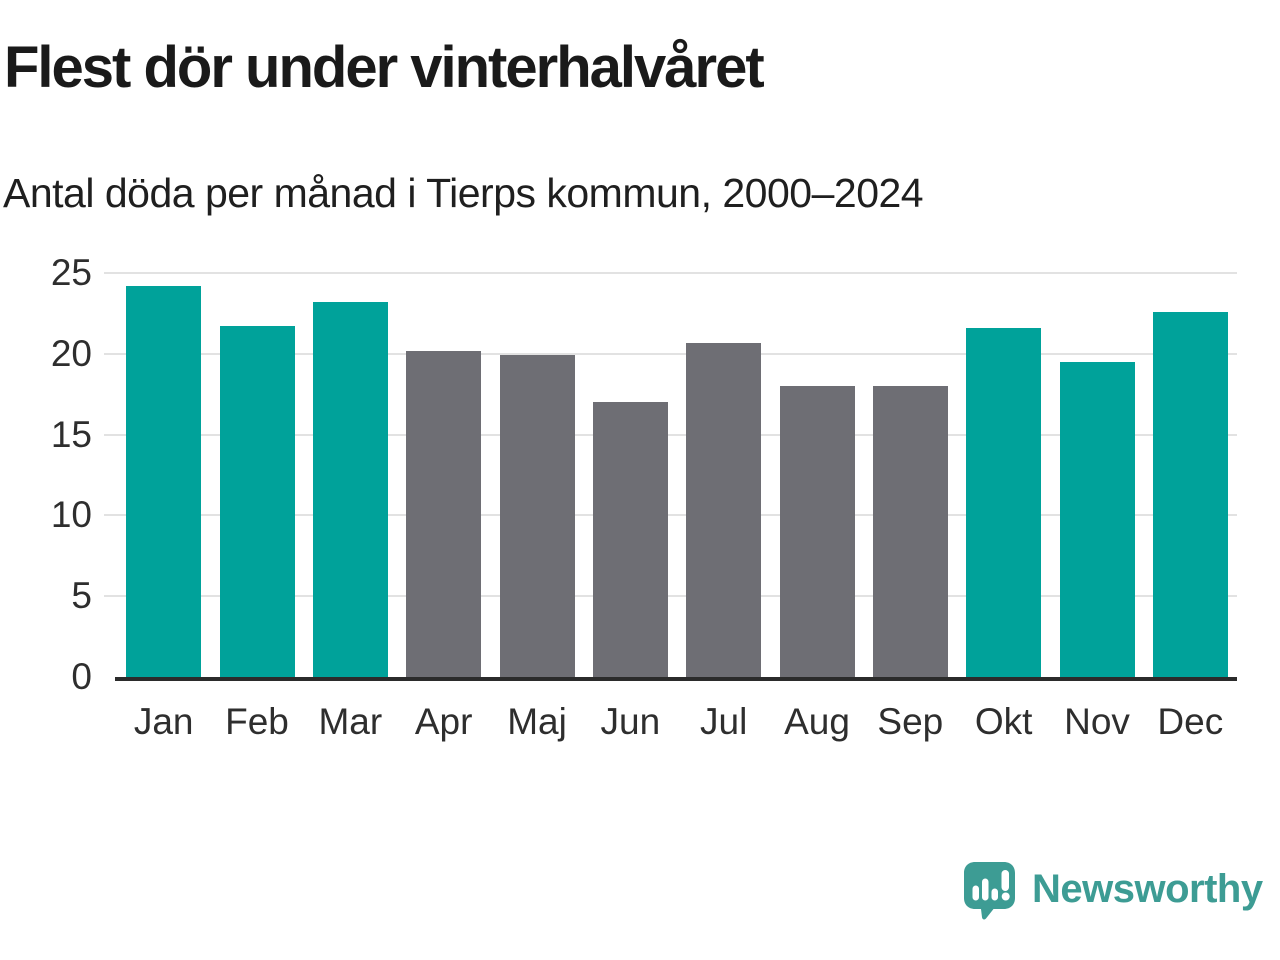  I want to click on bar-jul, so click(724, 509).